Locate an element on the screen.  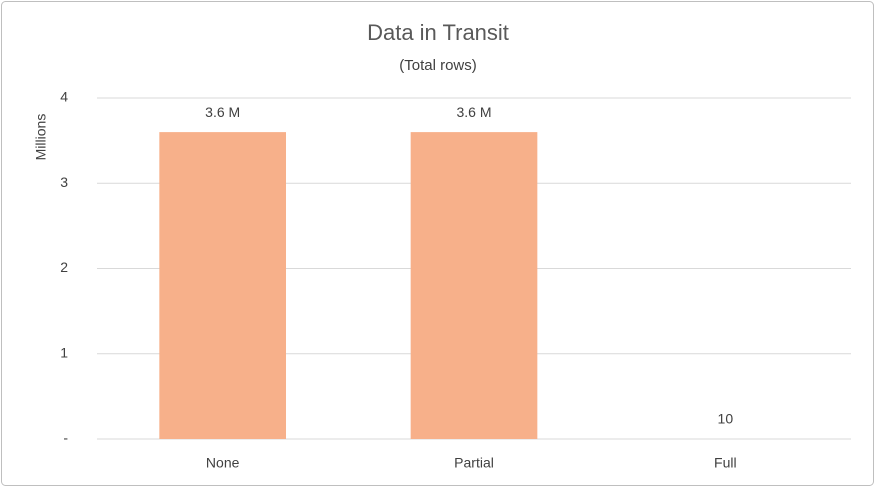
data-label: 10 is located at coordinates (726, 419).